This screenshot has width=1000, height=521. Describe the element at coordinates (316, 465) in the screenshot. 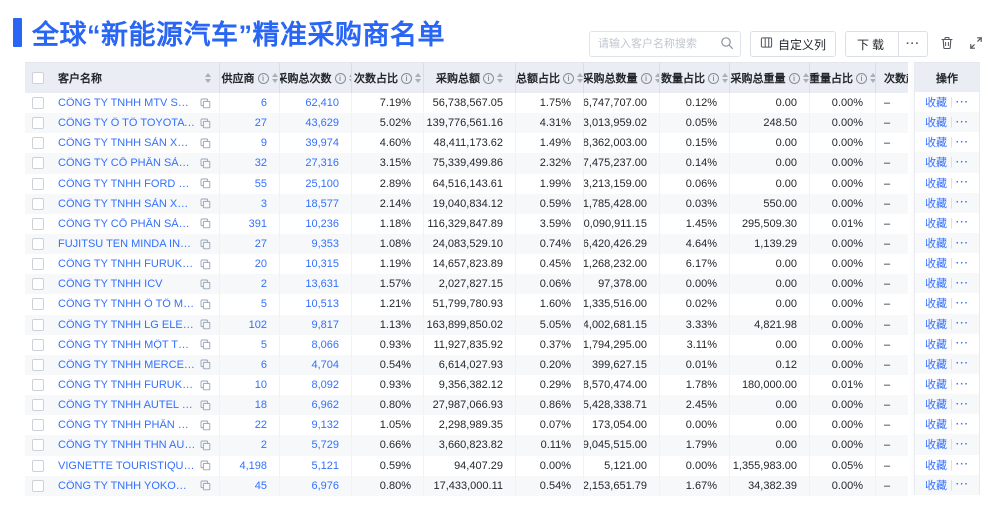

I see `value-cell: 5,121` at that location.